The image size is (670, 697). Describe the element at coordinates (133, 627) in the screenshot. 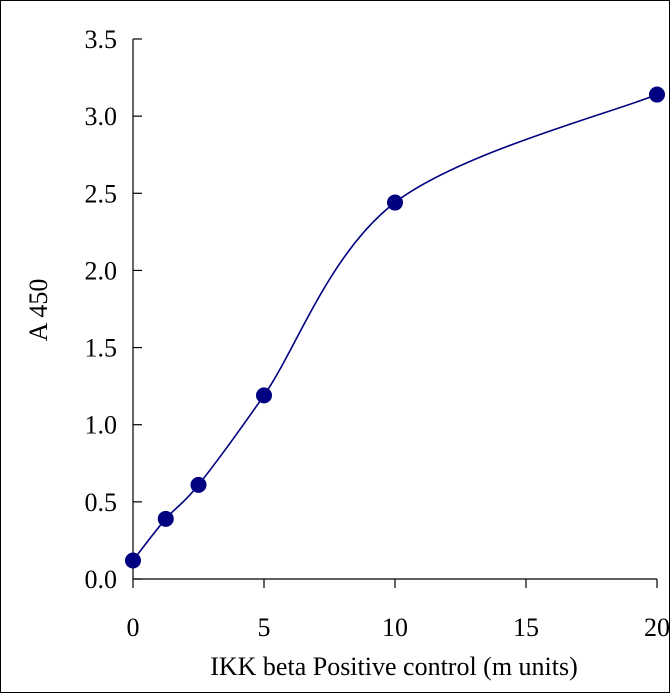

I see `x-tick-label: 0` at that location.